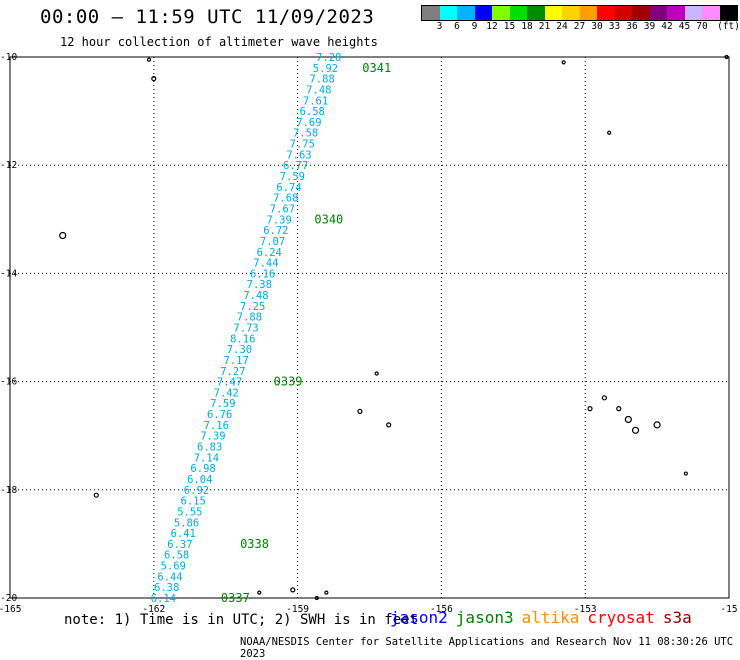 The height and width of the screenshot is (660, 740). I want to click on wave-height-label: 7.44, so click(265, 264).